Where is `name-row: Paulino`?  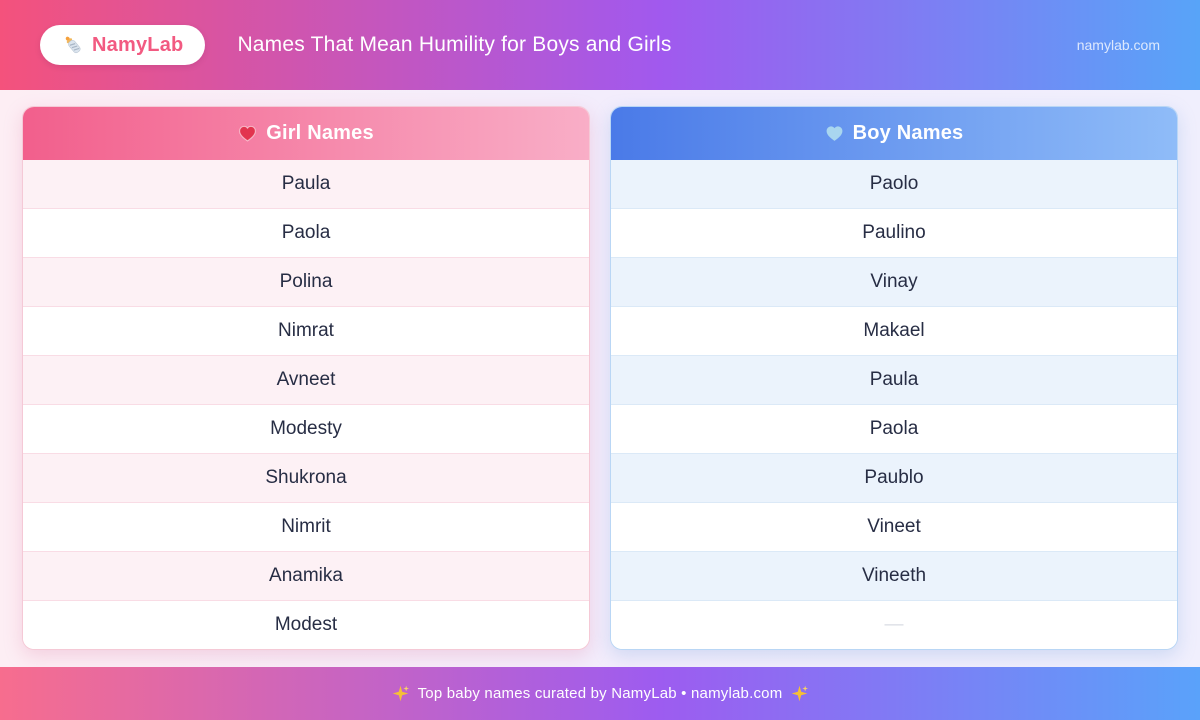
name-row: Paulino is located at coordinates (894, 233).